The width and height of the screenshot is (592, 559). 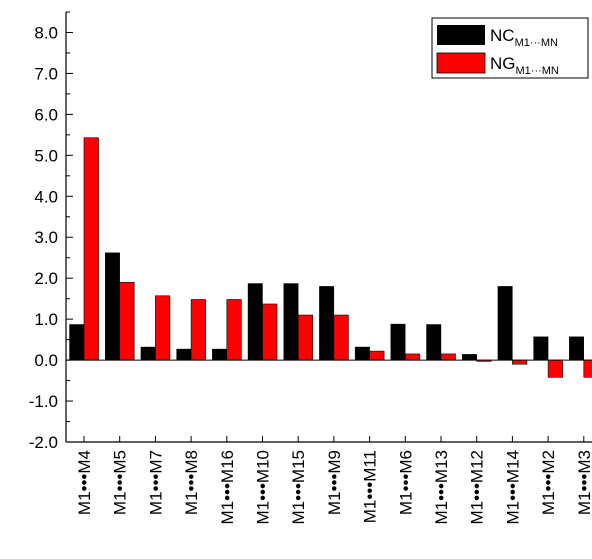 I want to click on legend-label-nc-sub: M1···MN, so click(x=536, y=43).